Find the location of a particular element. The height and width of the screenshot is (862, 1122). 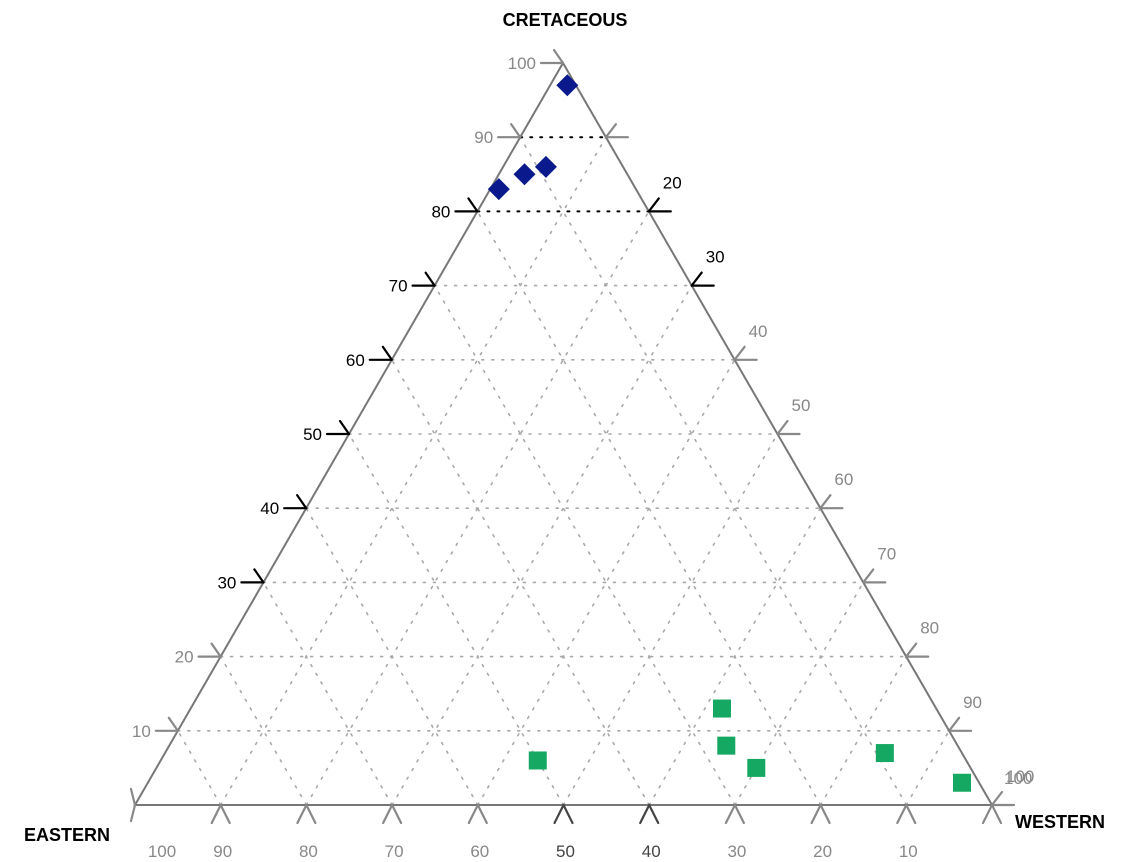

bottom-tick-label-100: 100 is located at coordinates (162, 851).